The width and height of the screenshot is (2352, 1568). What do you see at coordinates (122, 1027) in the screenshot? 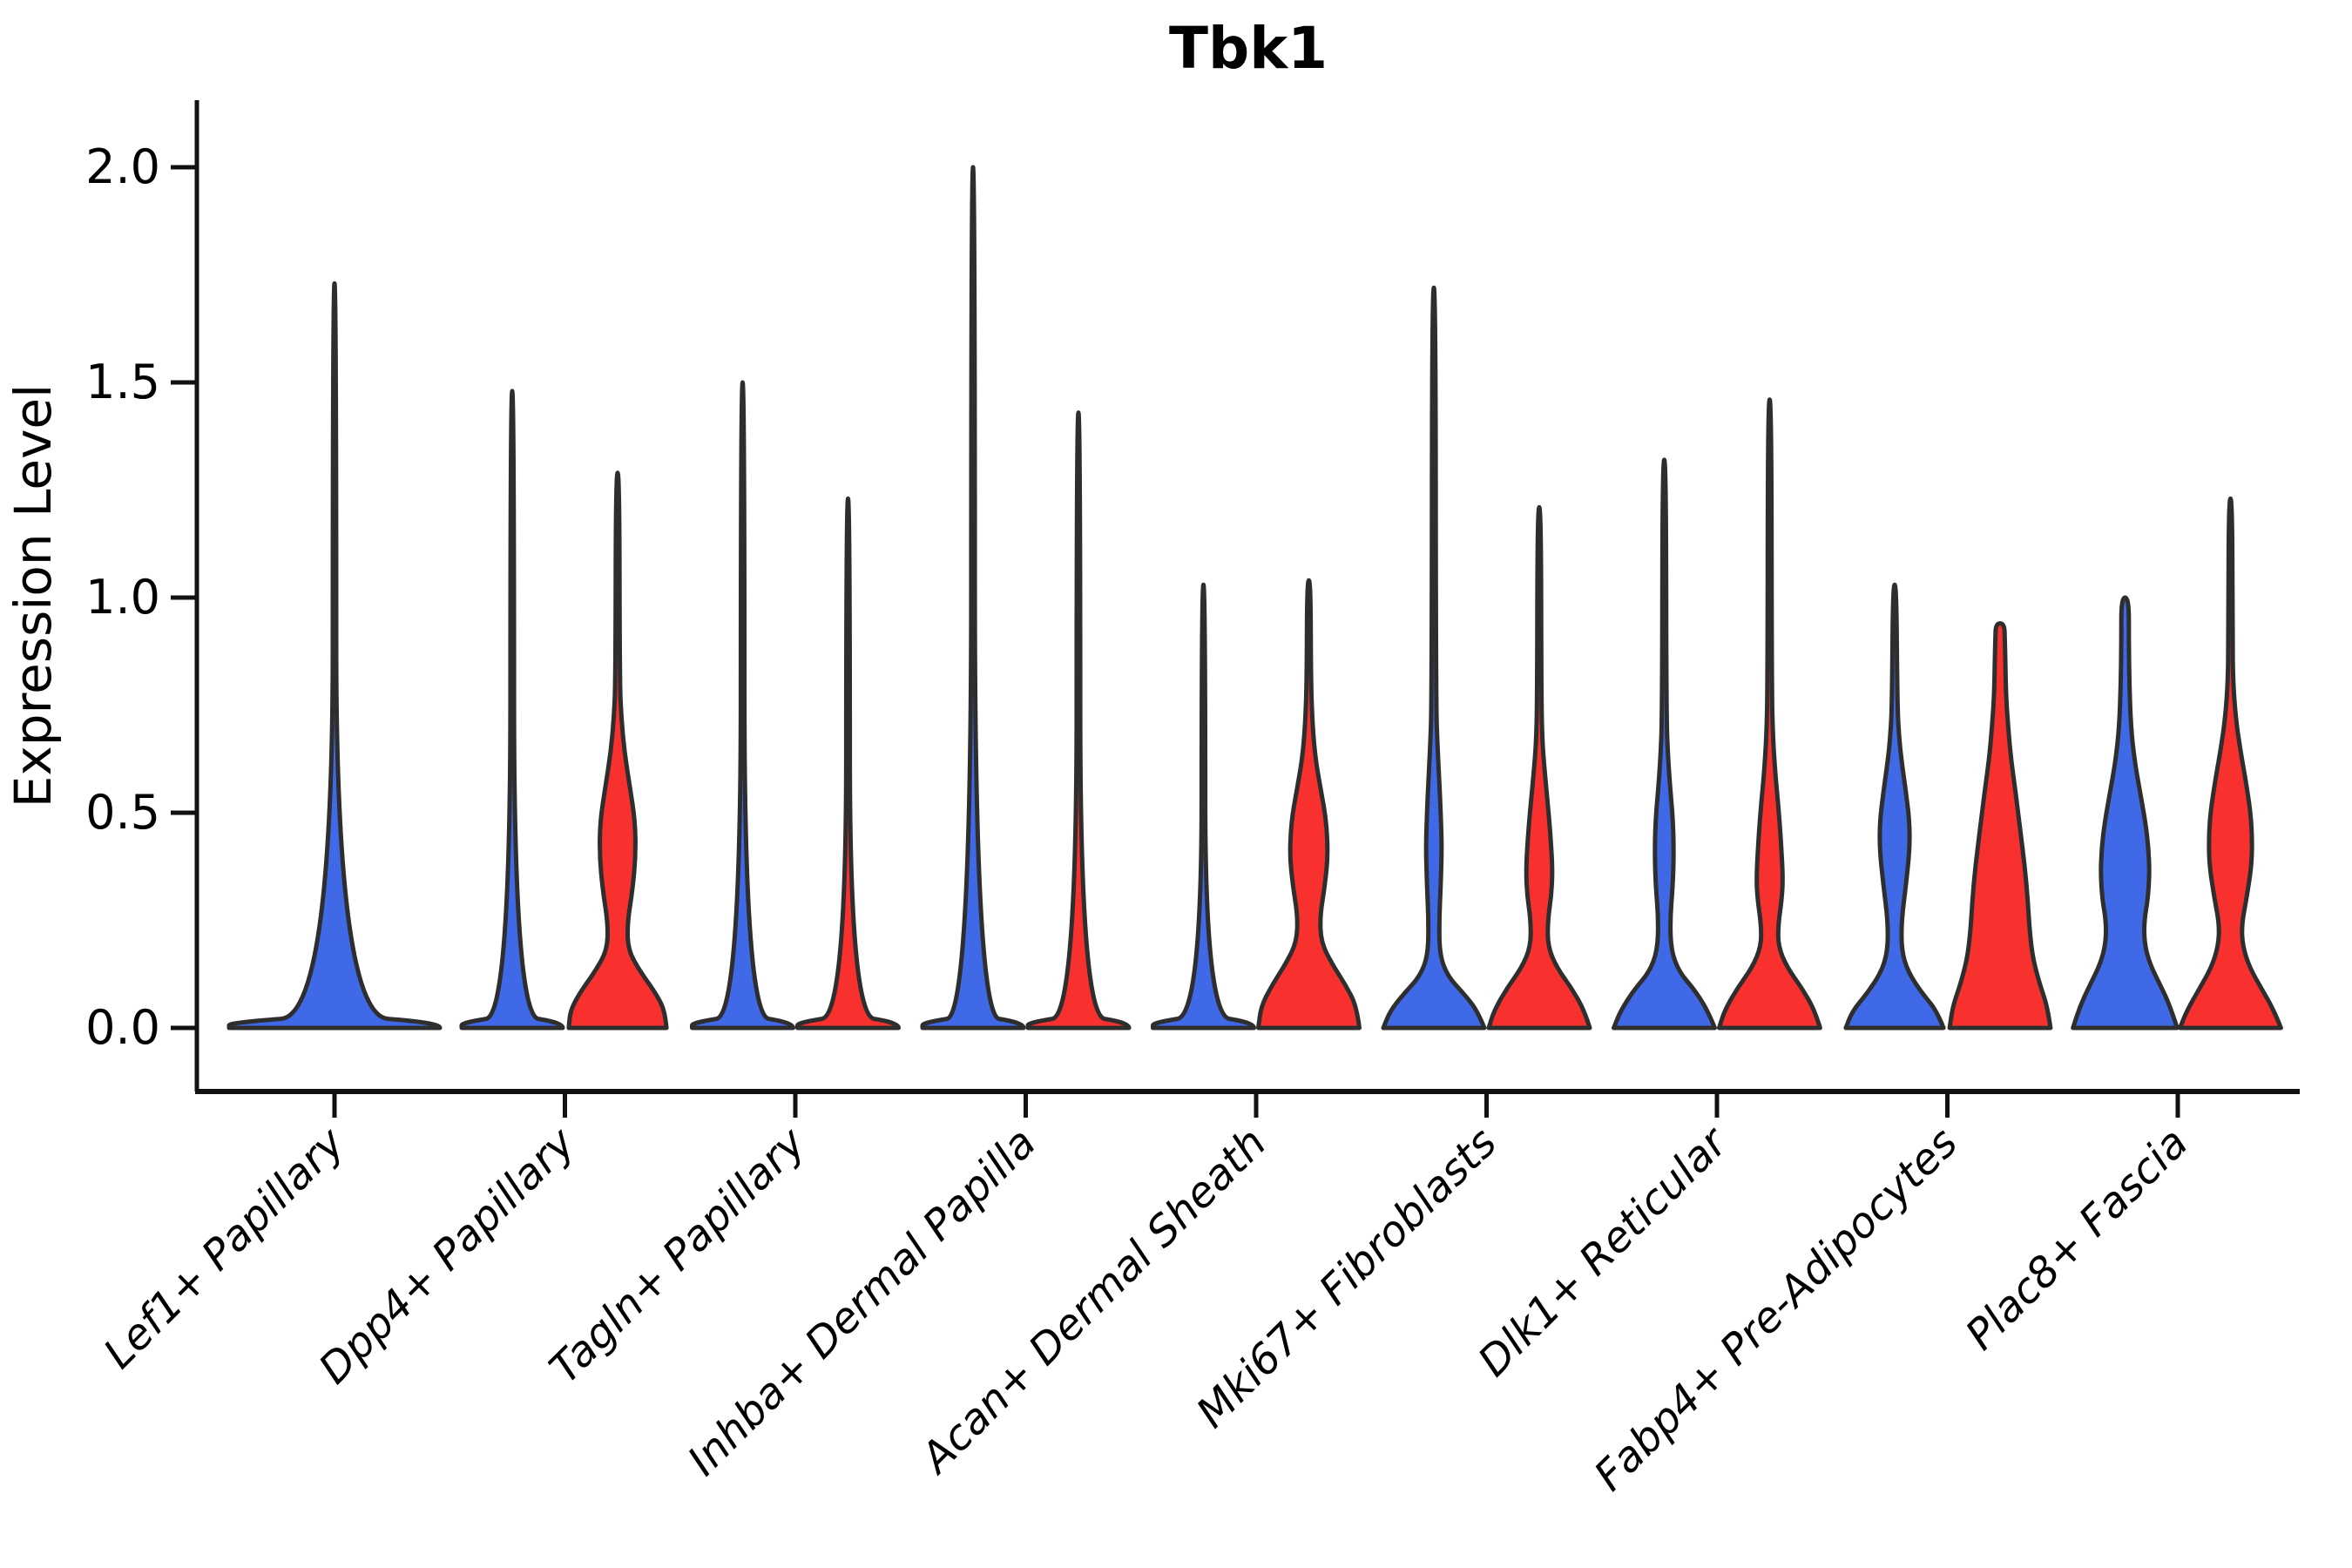
I see `y-tick-label: 0.0` at bounding box center [122, 1027].